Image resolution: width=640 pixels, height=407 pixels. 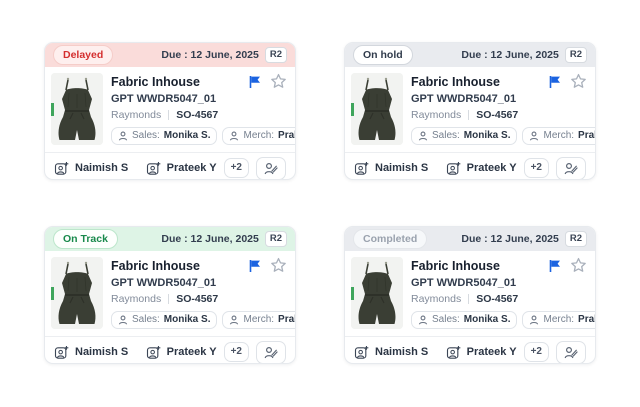 I want to click on order-card: Delayed Due : 12 June, 2025 R2, so click(x=170, y=111).